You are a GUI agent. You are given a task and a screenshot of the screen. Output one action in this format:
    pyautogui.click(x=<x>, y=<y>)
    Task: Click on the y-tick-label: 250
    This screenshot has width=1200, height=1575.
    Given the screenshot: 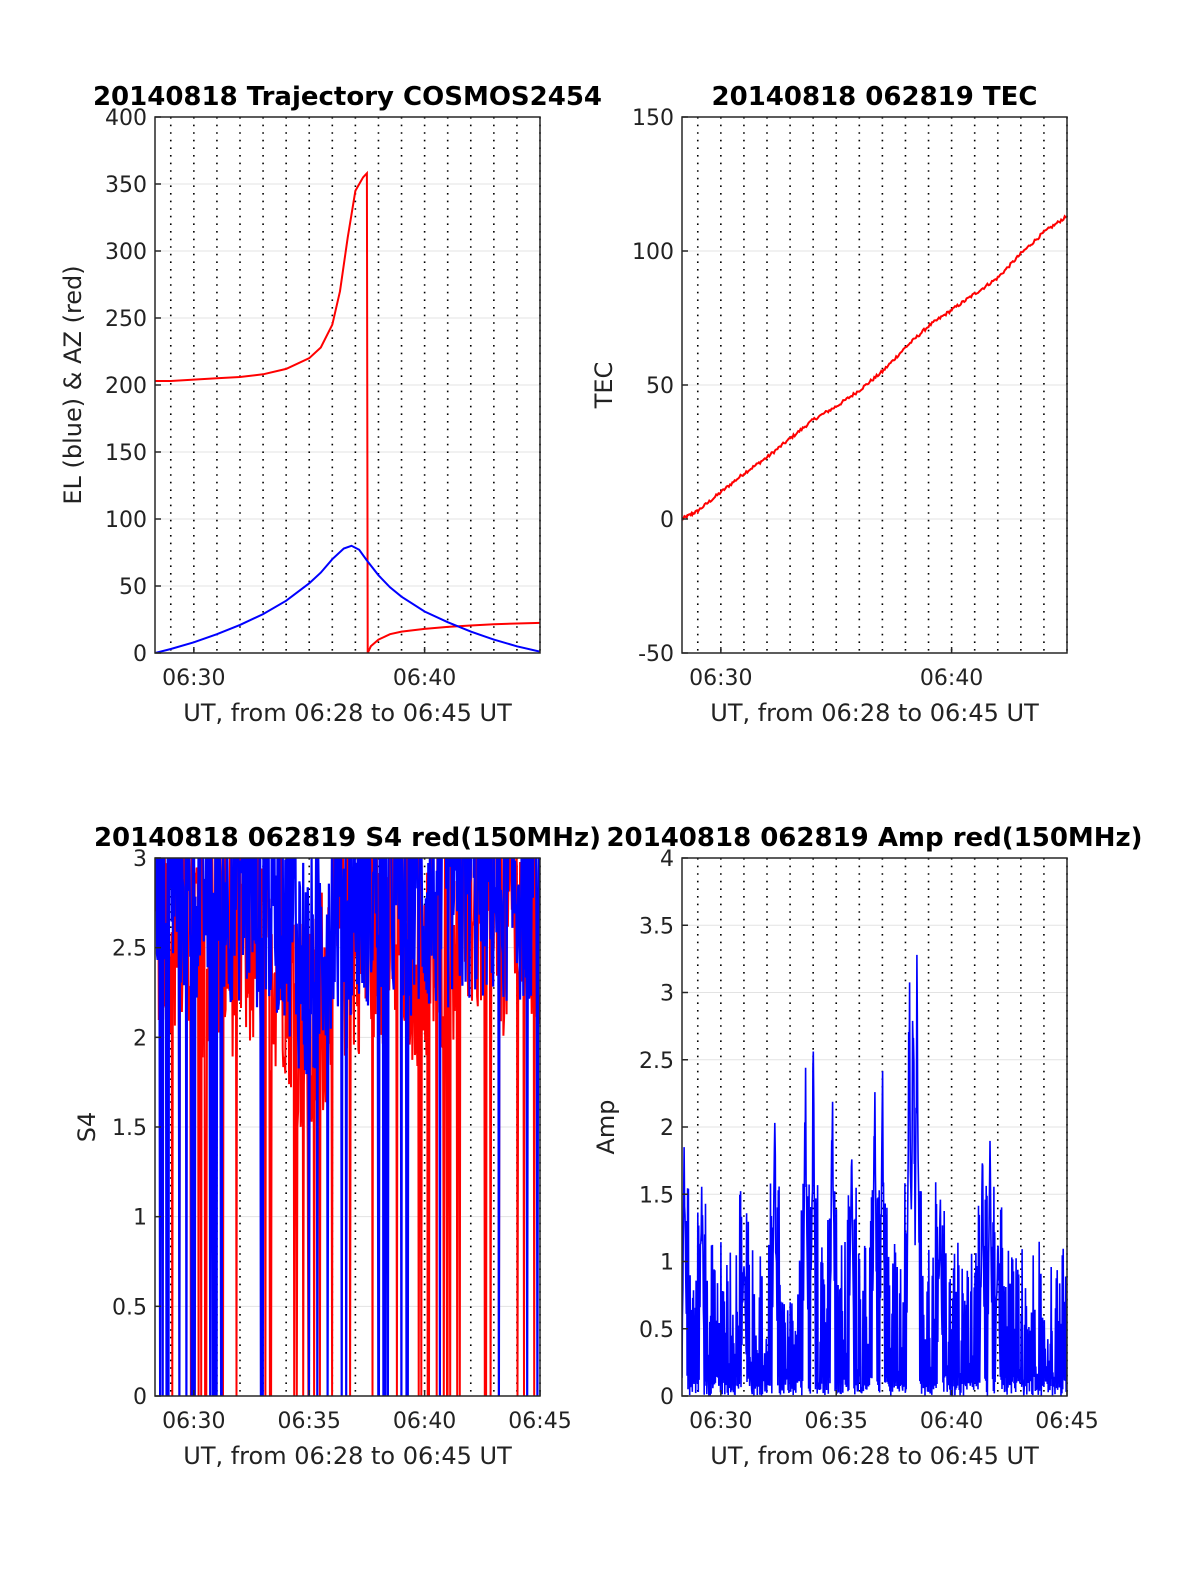 What is the action you would take?
    pyautogui.click(x=126, y=319)
    